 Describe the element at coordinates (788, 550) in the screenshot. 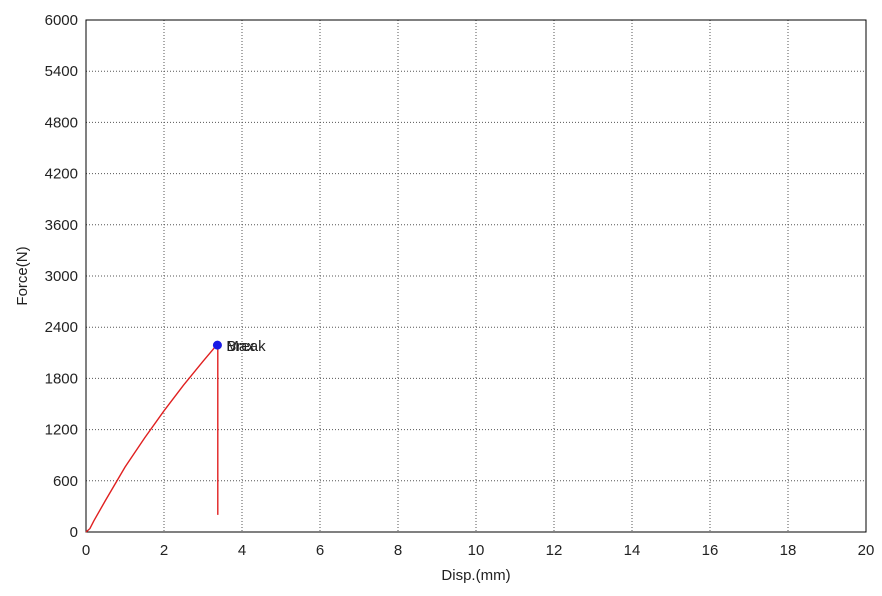

I see `x-tick-label: 18` at that location.